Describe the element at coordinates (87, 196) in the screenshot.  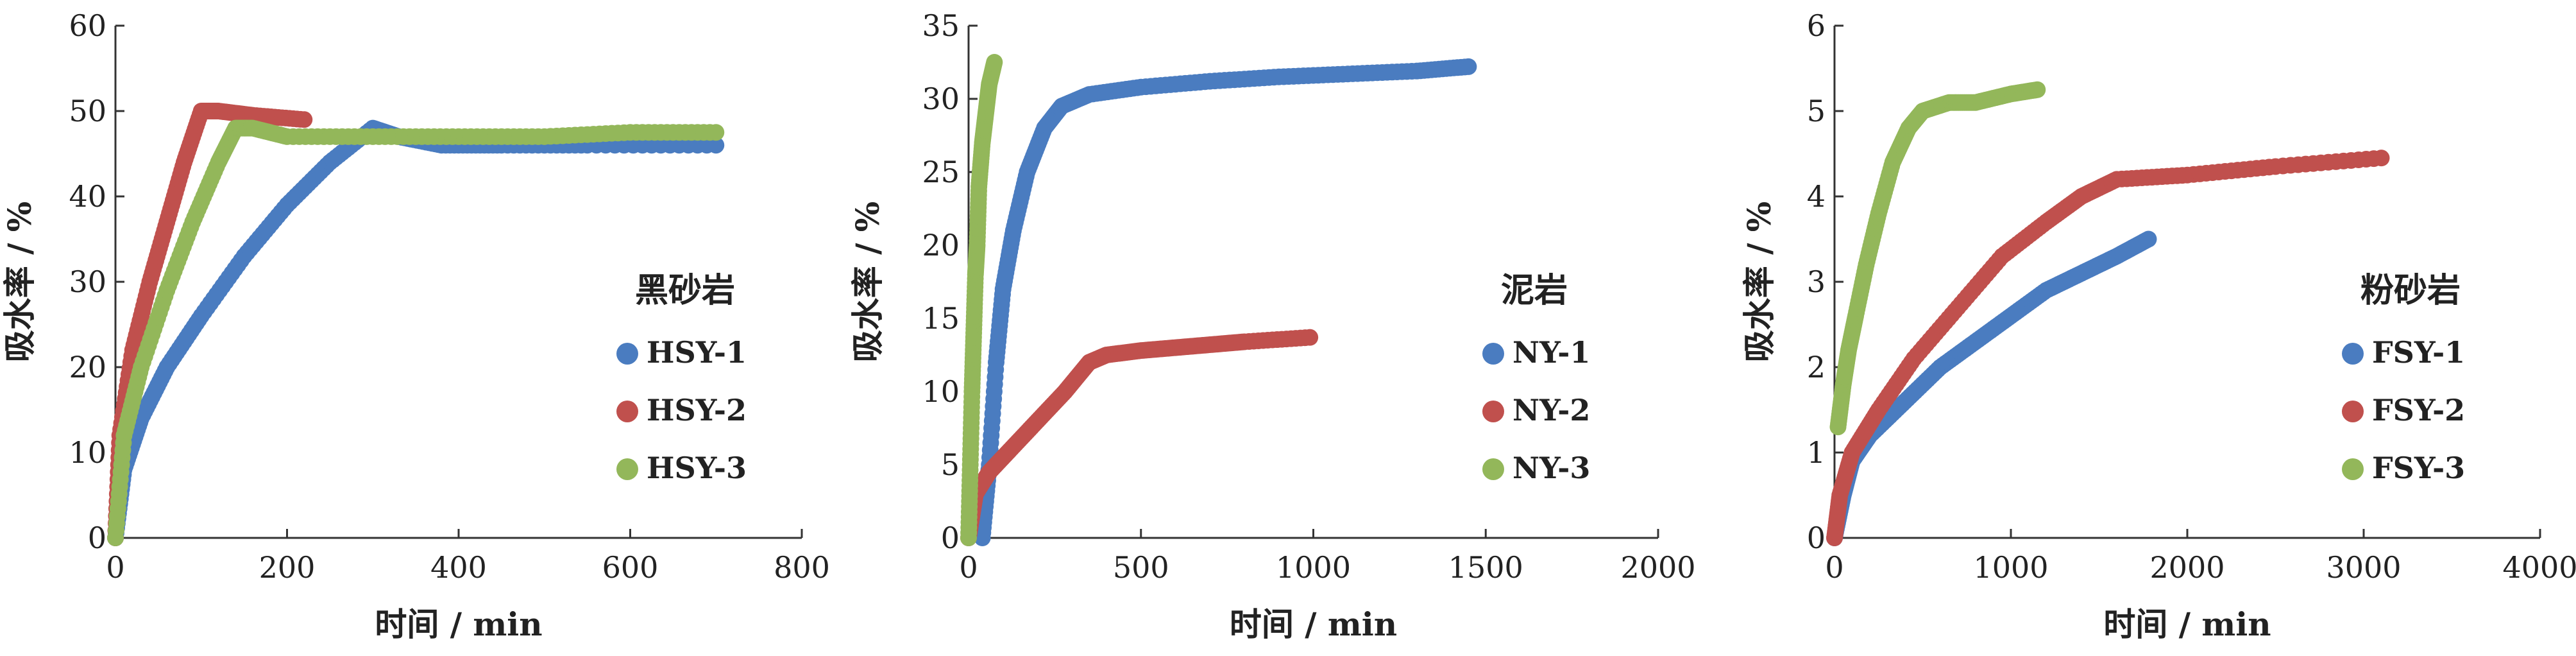
I see `y-tick-label: 40` at that location.